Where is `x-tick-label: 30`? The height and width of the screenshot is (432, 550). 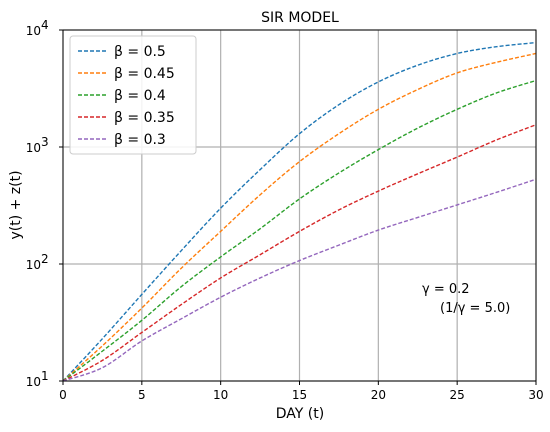 x-tick-label: 30 is located at coordinates (535, 395).